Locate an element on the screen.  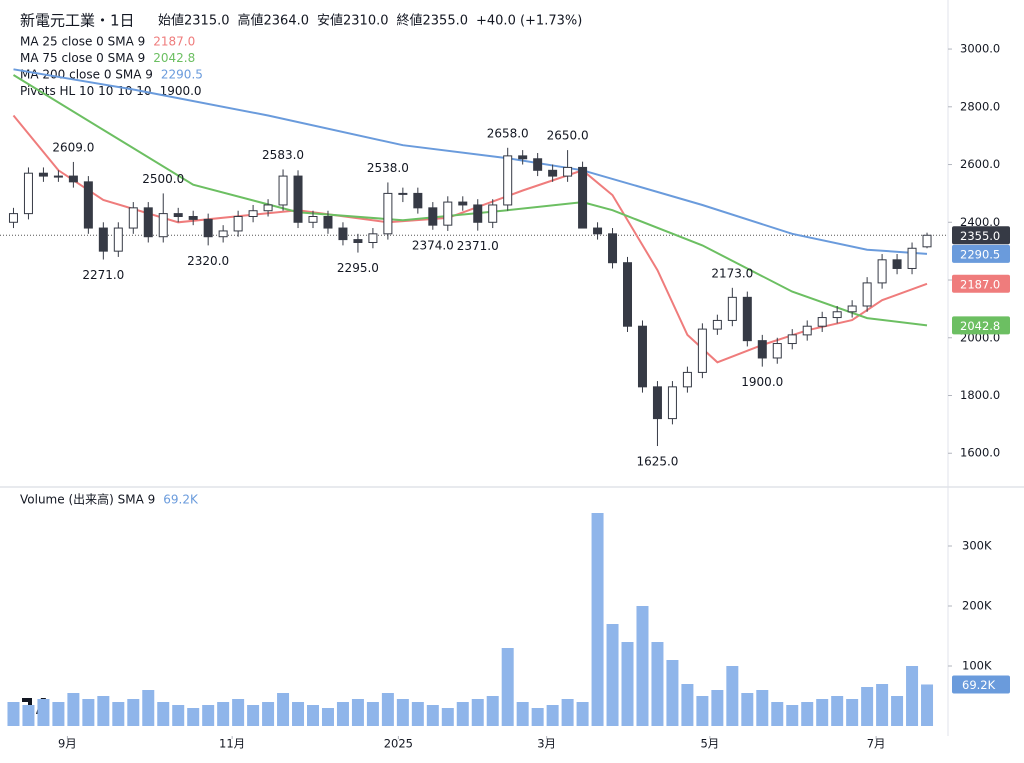
y-tick-label: 1800.0 is located at coordinates (980, 395).